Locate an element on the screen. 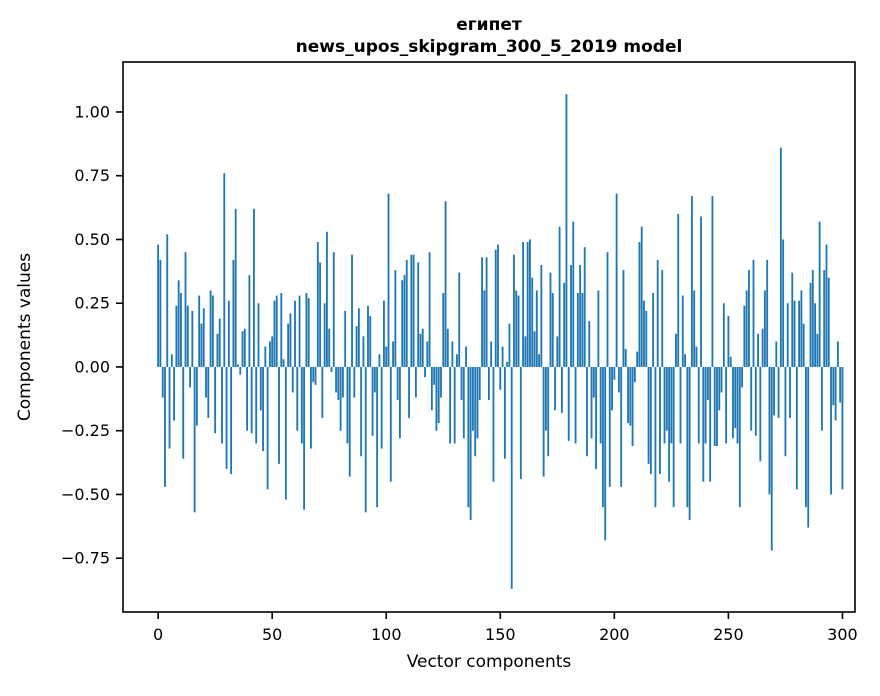 The height and width of the screenshot is (696, 880). y-tick-label: 0.50 is located at coordinates (92, 239).